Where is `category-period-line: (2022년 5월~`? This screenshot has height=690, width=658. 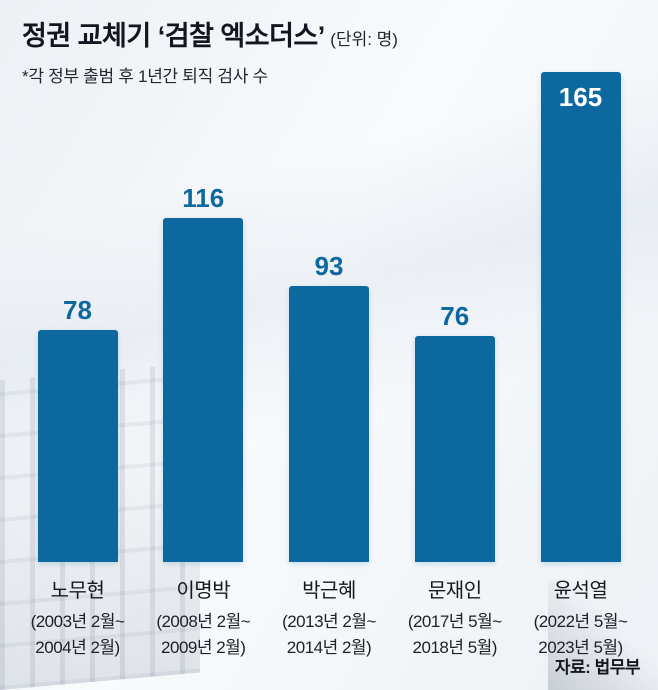
category-period-line: (2022년 5월~ is located at coordinates (580, 621).